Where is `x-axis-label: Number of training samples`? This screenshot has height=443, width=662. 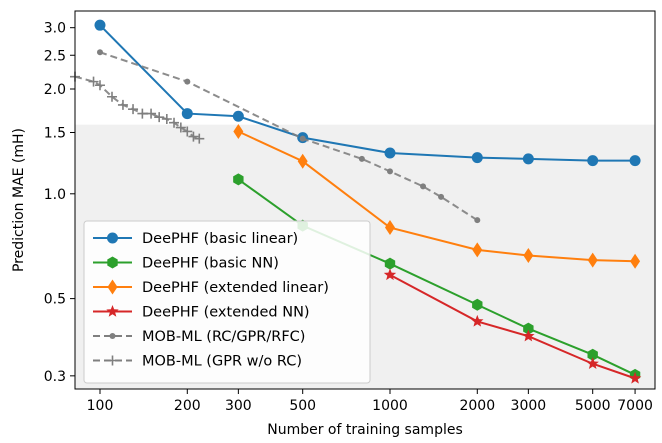 x-axis-label: Number of training samples is located at coordinates (365, 430).